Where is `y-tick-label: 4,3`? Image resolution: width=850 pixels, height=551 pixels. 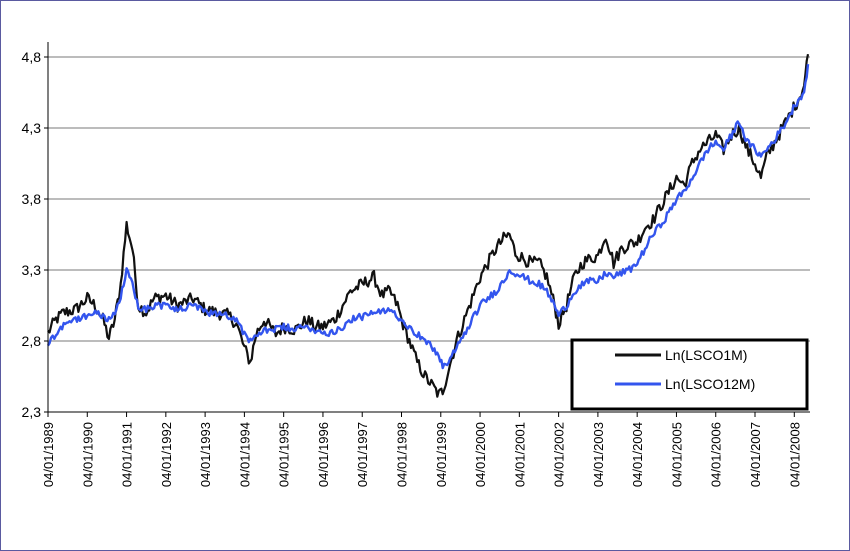 y-tick-label: 4,3 is located at coordinates (32, 128).